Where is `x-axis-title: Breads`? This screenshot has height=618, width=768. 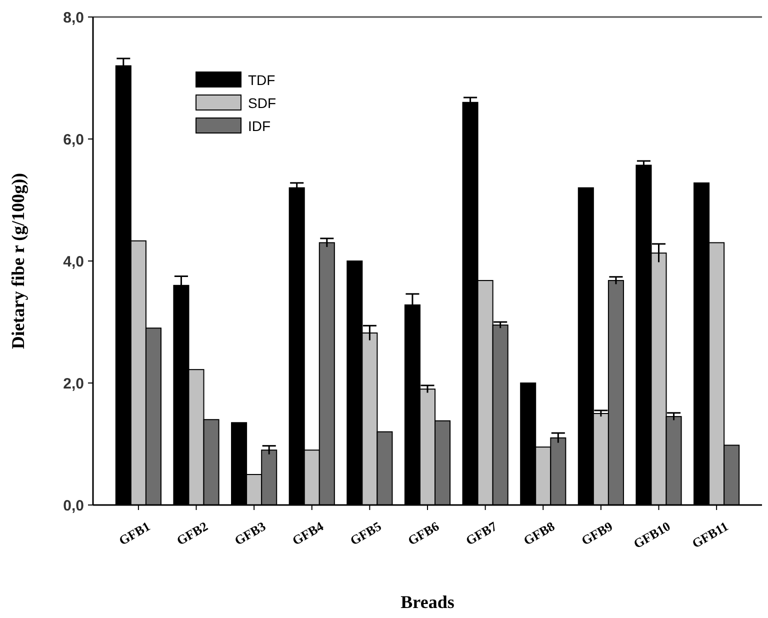
x-axis-title: Breads is located at coordinates (427, 602).